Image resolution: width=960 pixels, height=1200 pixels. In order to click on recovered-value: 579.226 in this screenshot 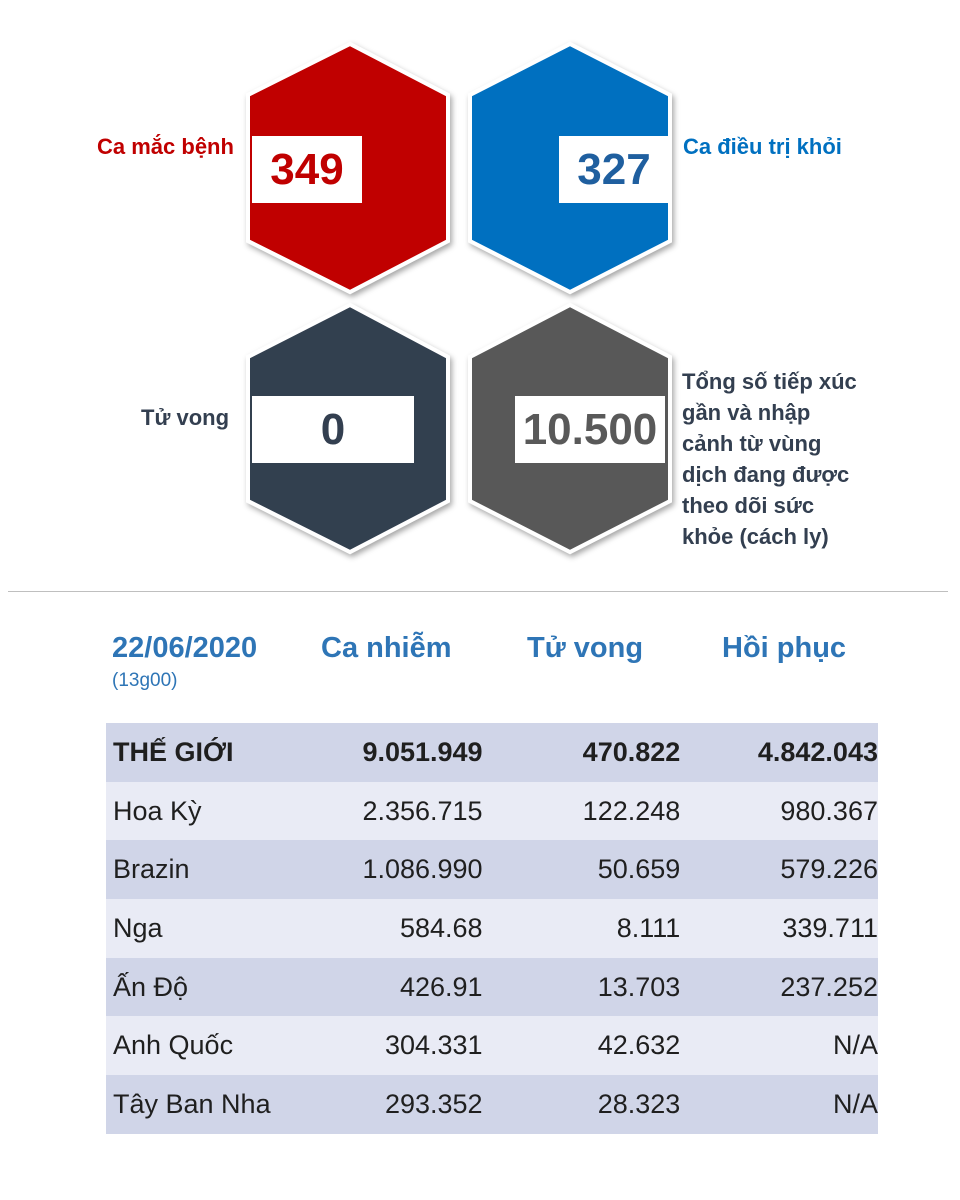, I will do `click(829, 869)`.